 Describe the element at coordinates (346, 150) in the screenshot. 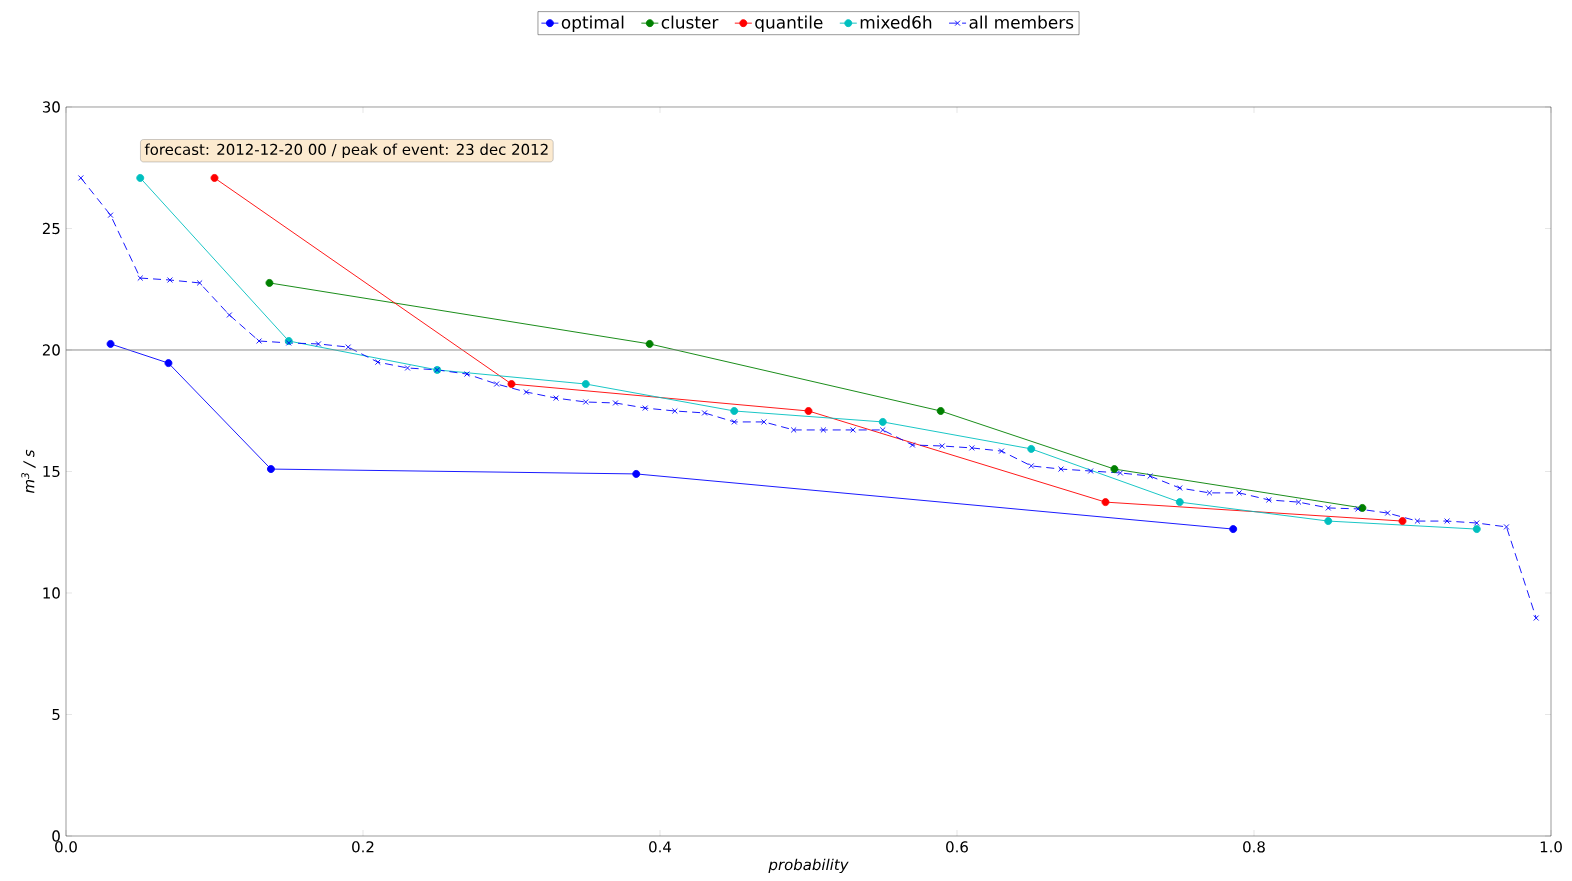

I see `annotation: forecast: 2012-12-20 00 / peak of event: 23 dec 2012` at that location.